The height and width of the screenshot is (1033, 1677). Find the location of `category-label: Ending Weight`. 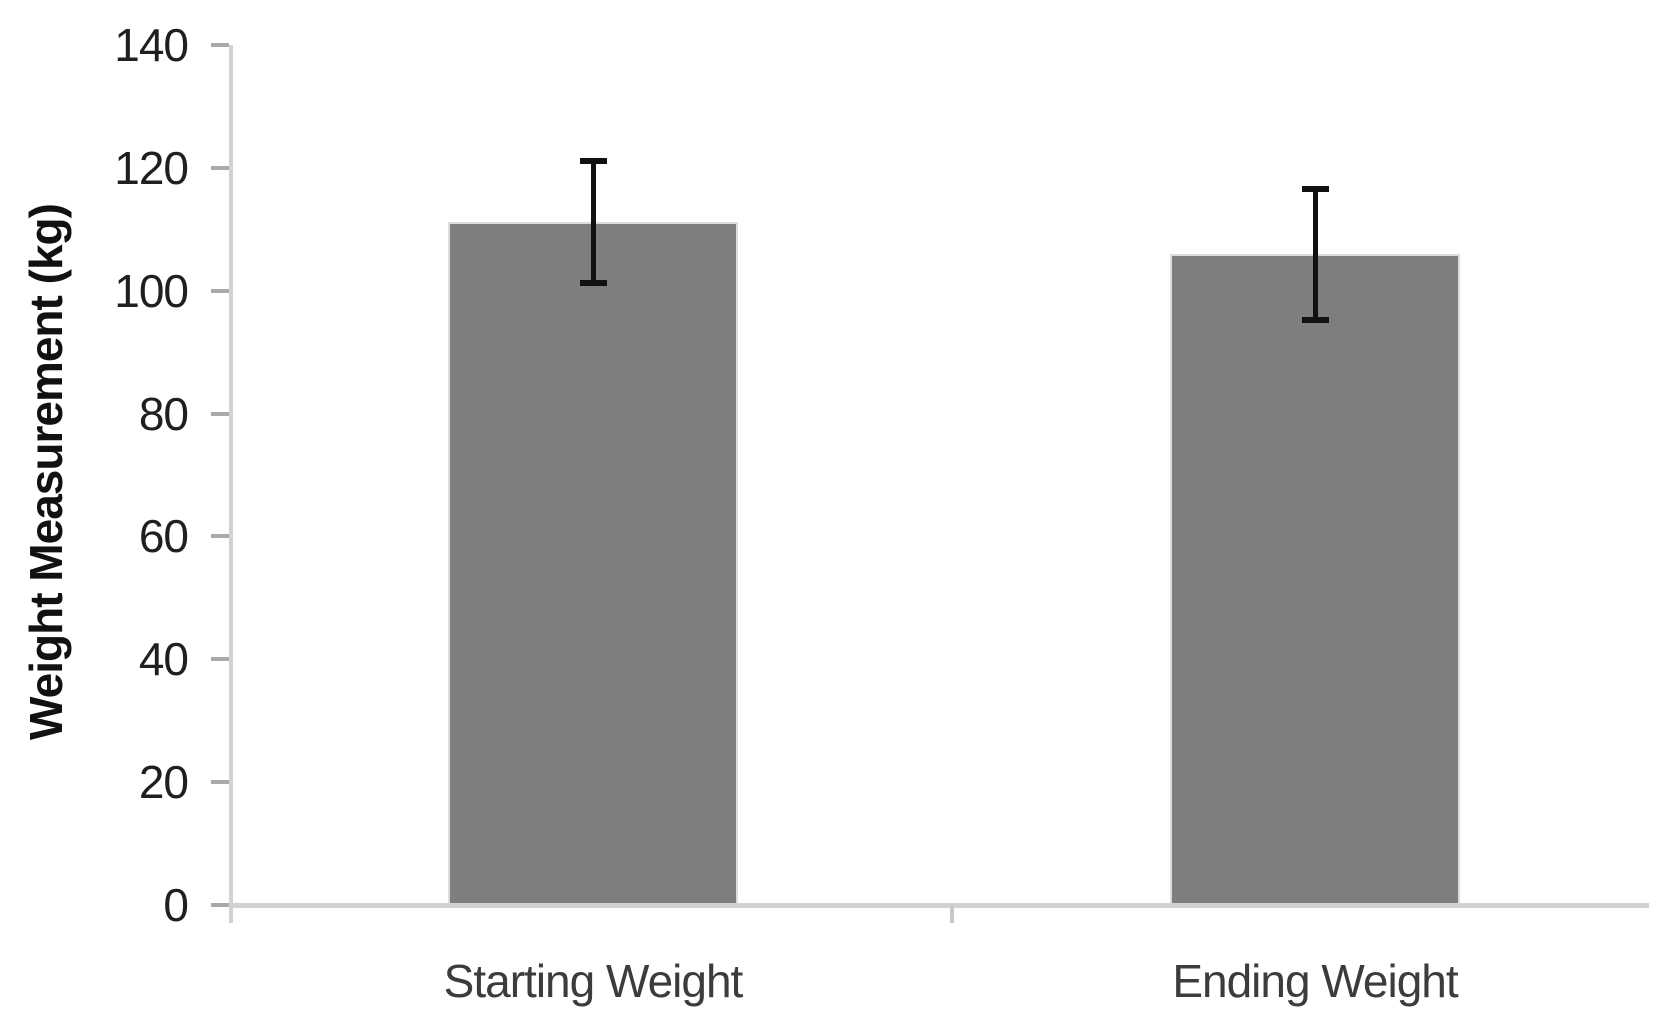

category-label: Ending Weight is located at coordinates (1315, 981).